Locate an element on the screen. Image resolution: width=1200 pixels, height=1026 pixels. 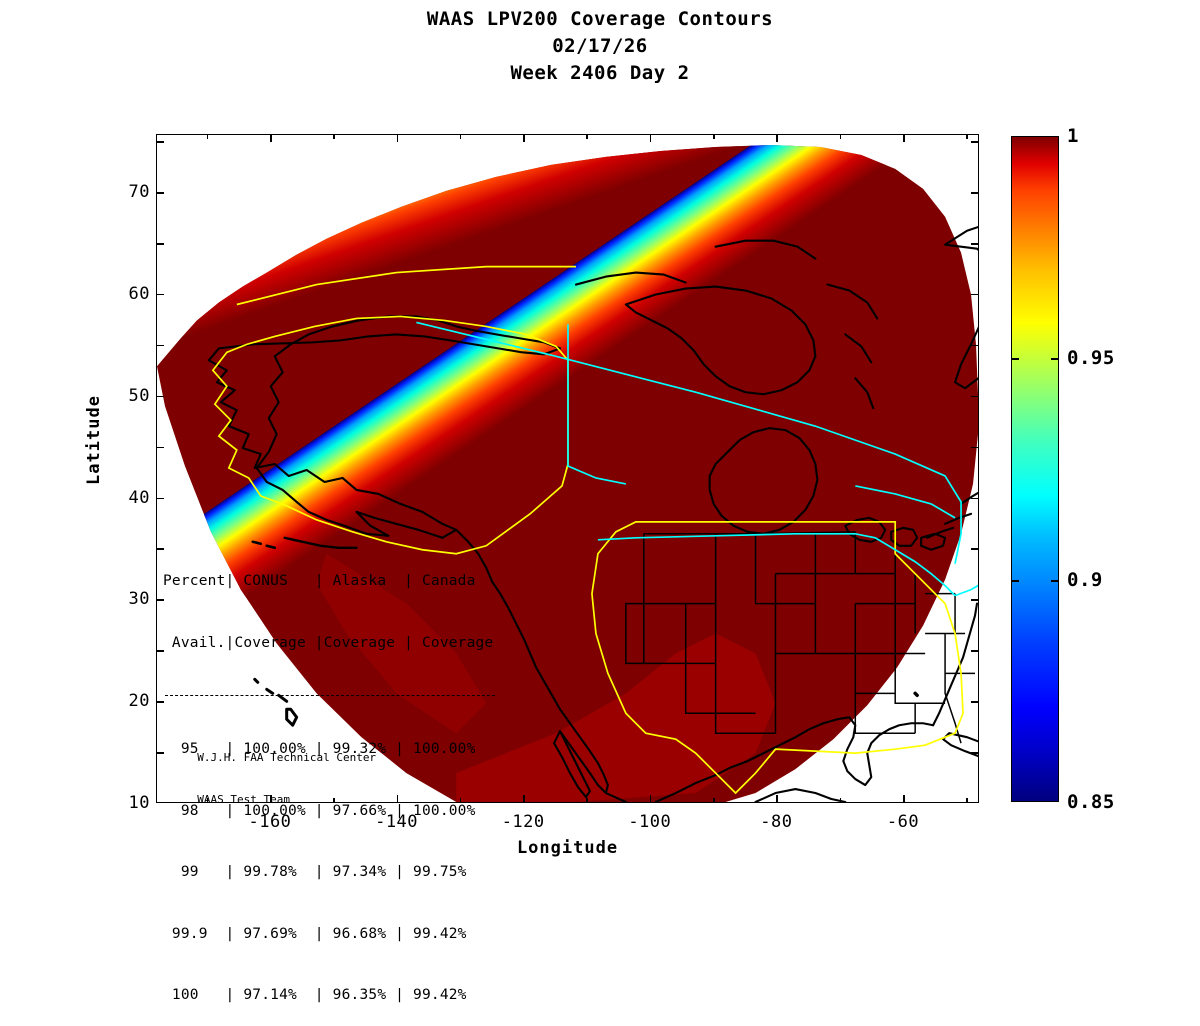
x-axis-label: Longitude is located at coordinates (567, 848).